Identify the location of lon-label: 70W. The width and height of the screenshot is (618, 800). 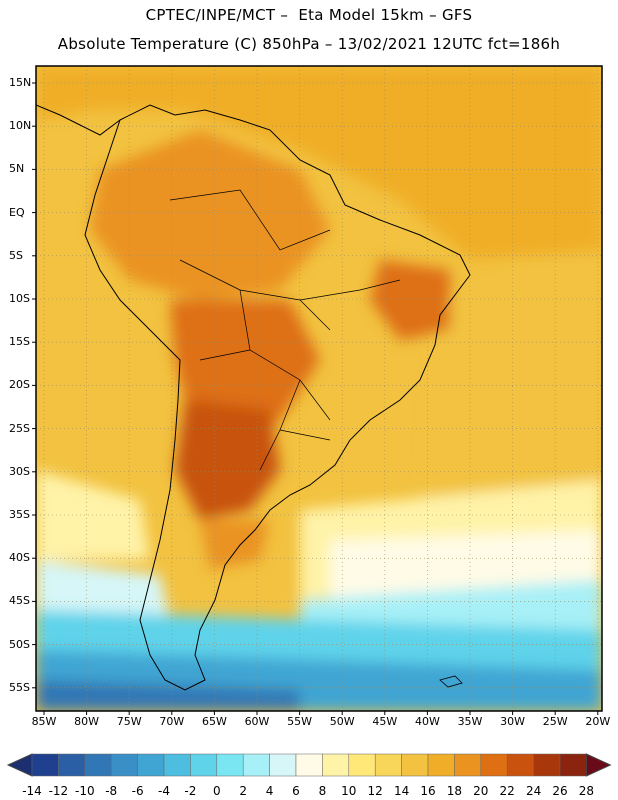
(172, 721).